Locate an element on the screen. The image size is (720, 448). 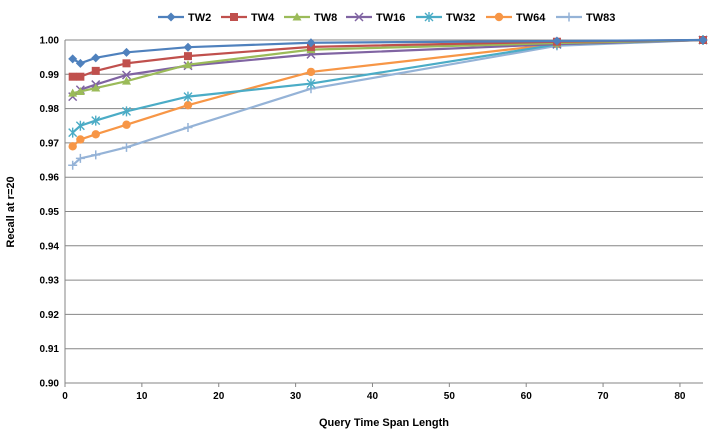
y-tick-label: 0.95 is located at coordinates (50, 212).